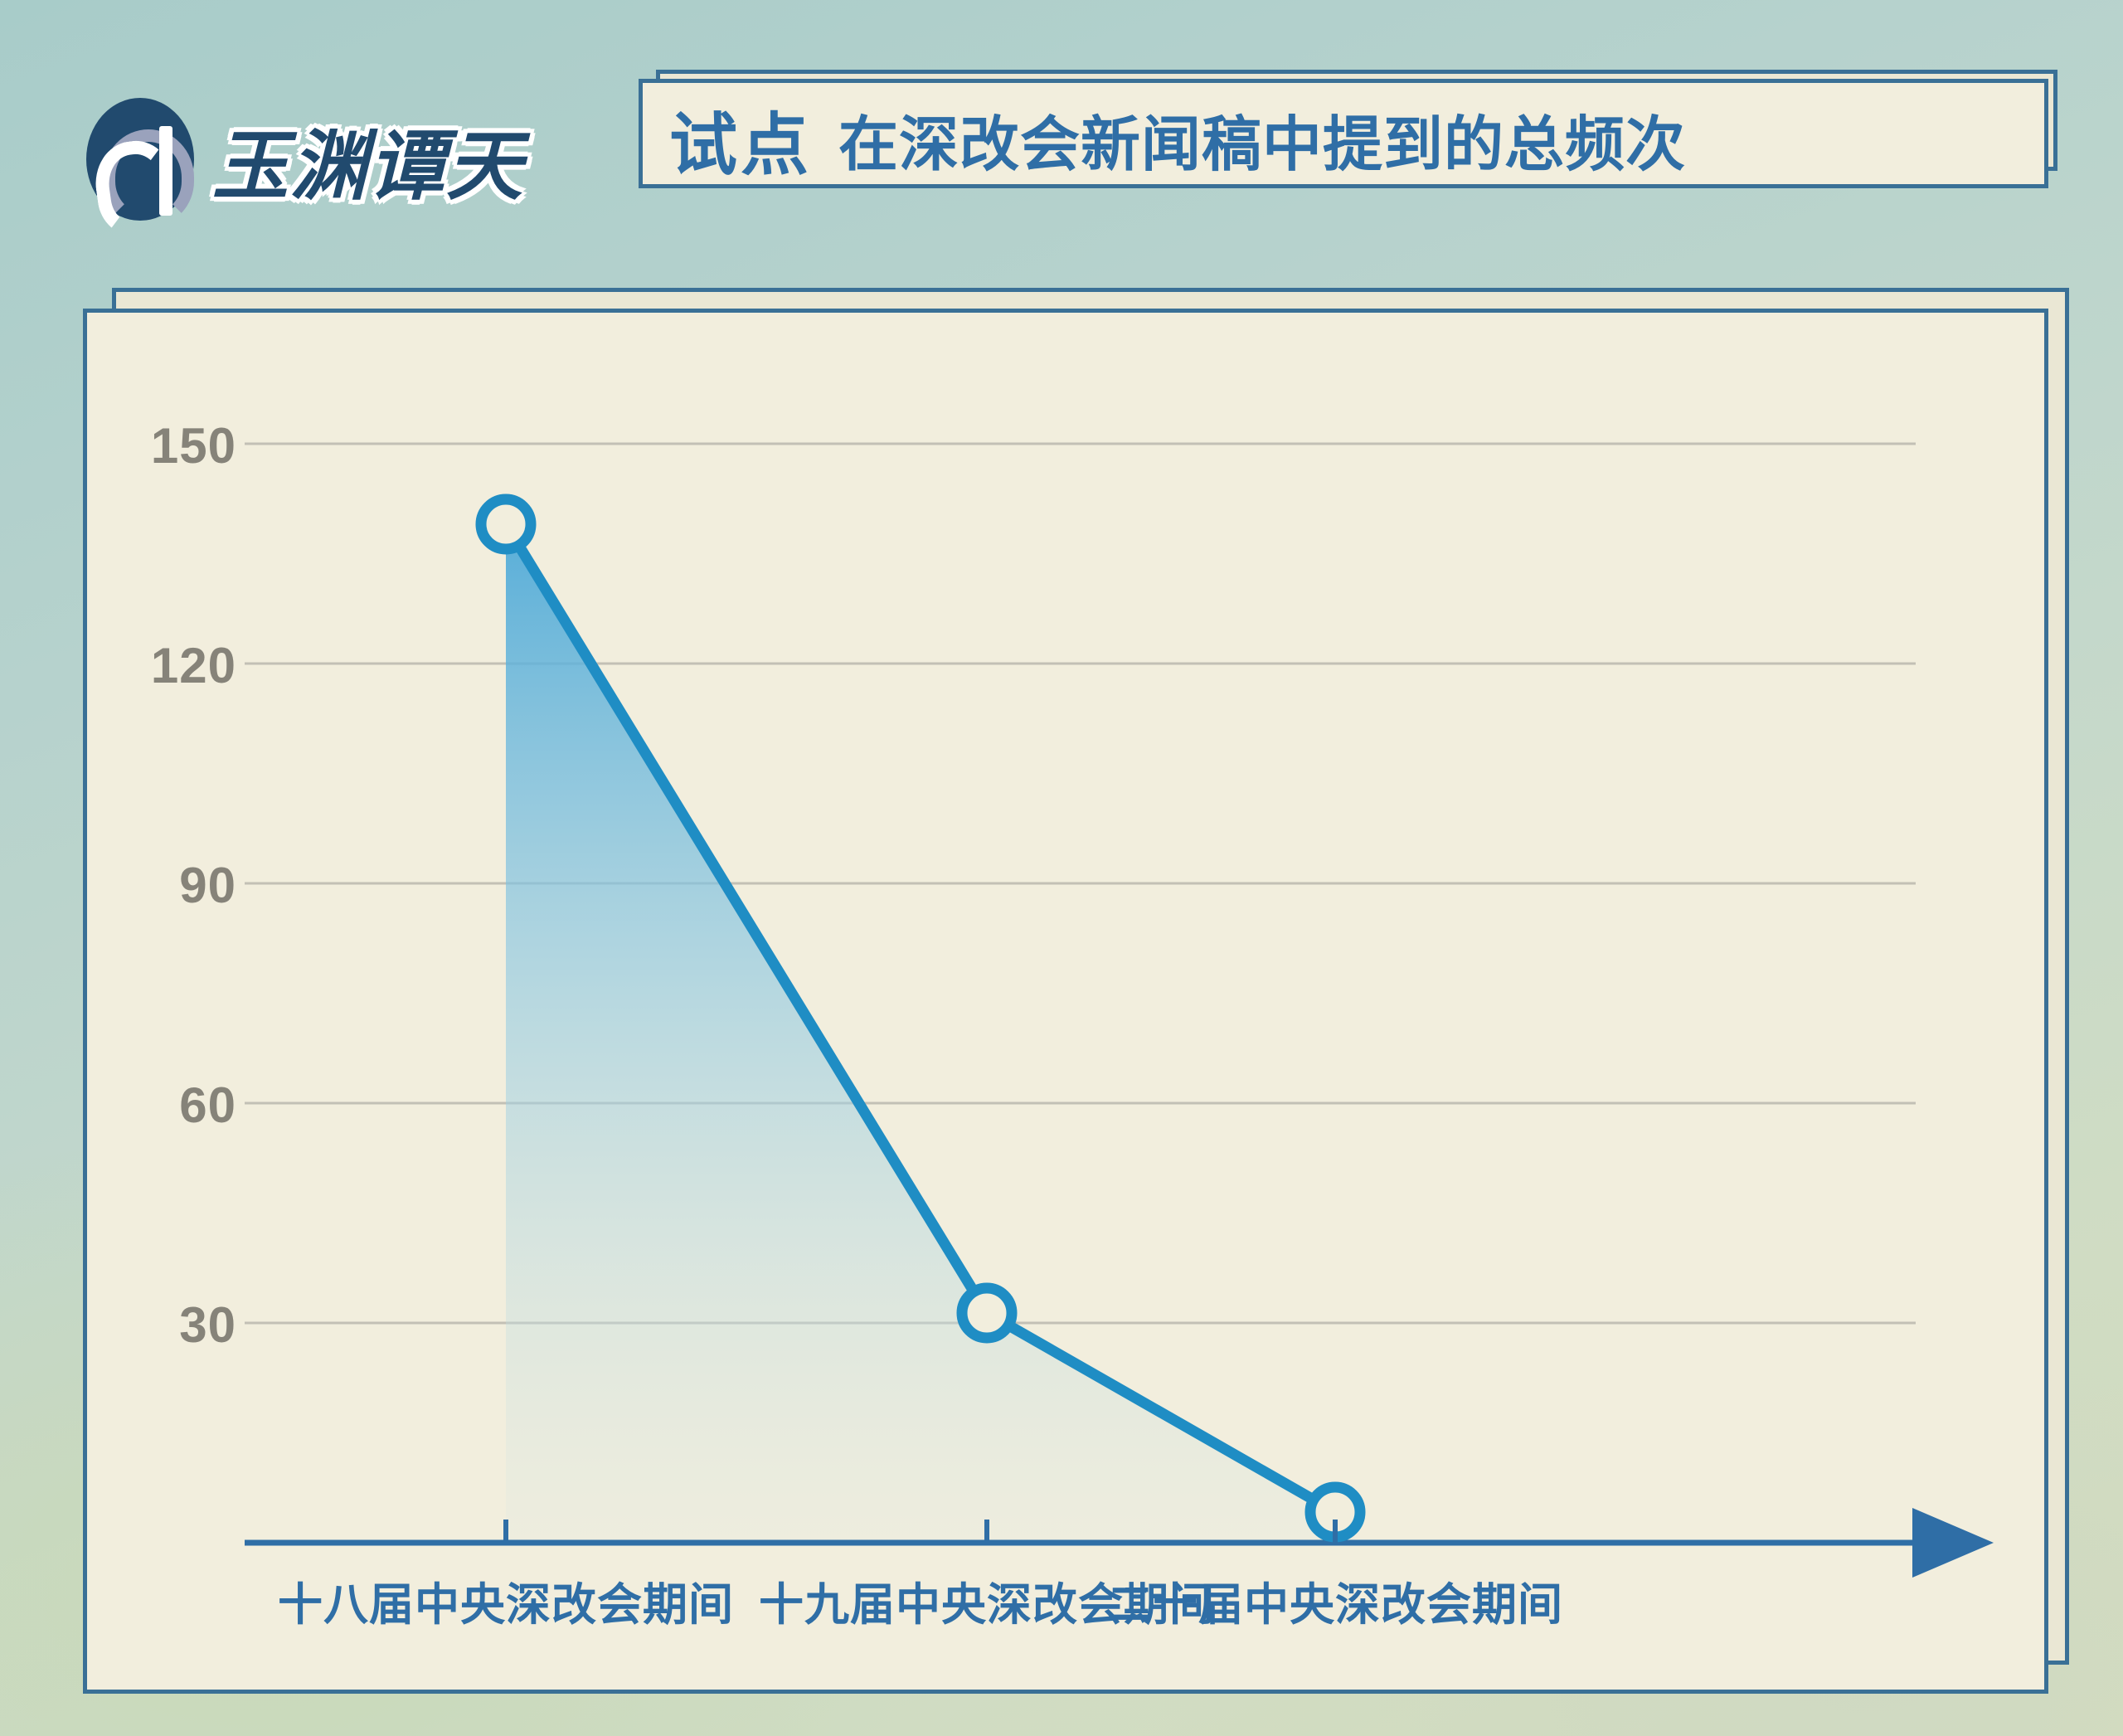 Image resolution: width=2123 pixels, height=1736 pixels. What do you see at coordinates (1263, 144) in the screenshot?
I see `page-title-rest: 在深改会新闻稿中提到的总频次` at bounding box center [1263, 144].